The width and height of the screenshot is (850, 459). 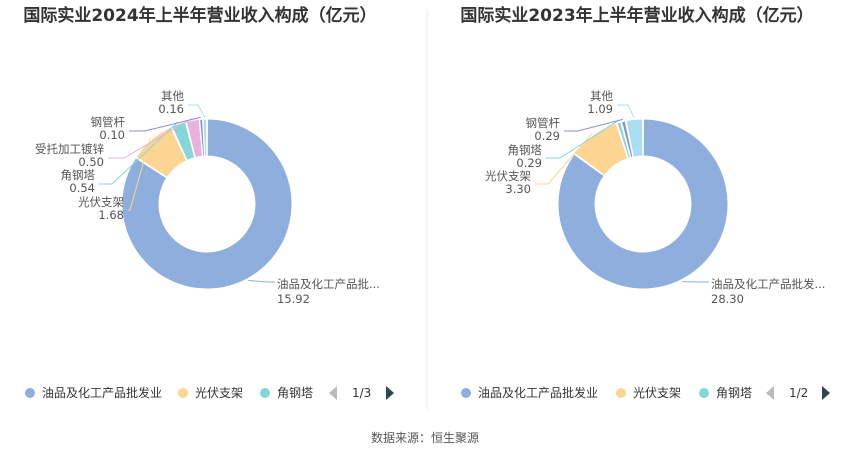 I want to click on slice-value: 3.30, so click(x=518, y=189).